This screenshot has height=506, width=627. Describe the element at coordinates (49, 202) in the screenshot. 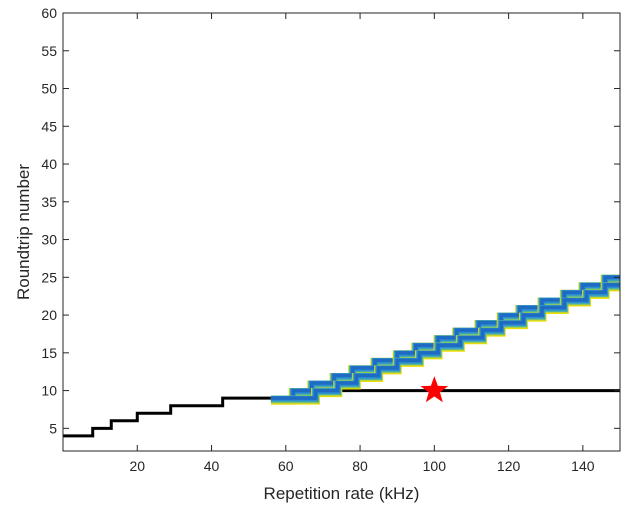

I see `y-tick-label: 35` at that location.